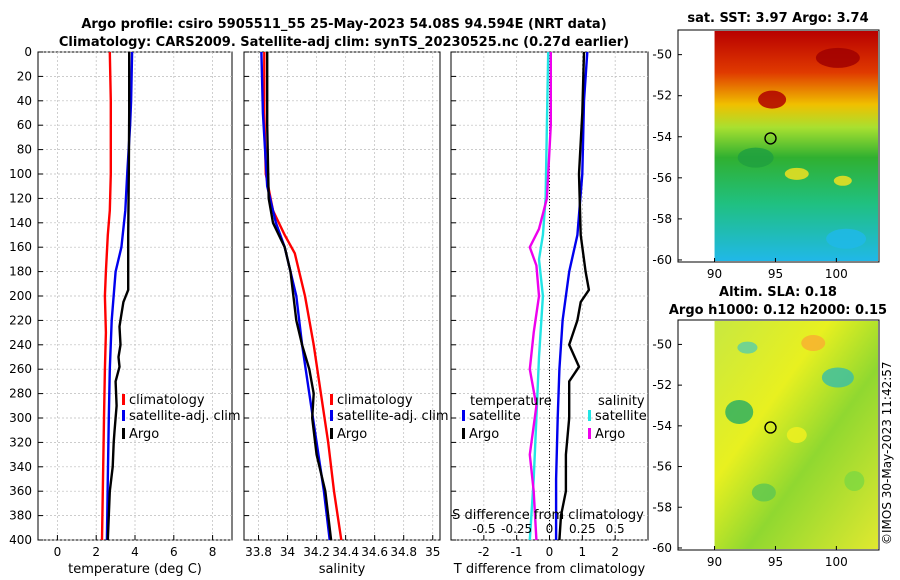 The image size is (900, 580). What do you see at coordinates (887, 453) in the screenshot?
I see `imos-watermark: ©IMOS 30-May-2023 11:42:57` at bounding box center [887, 453].